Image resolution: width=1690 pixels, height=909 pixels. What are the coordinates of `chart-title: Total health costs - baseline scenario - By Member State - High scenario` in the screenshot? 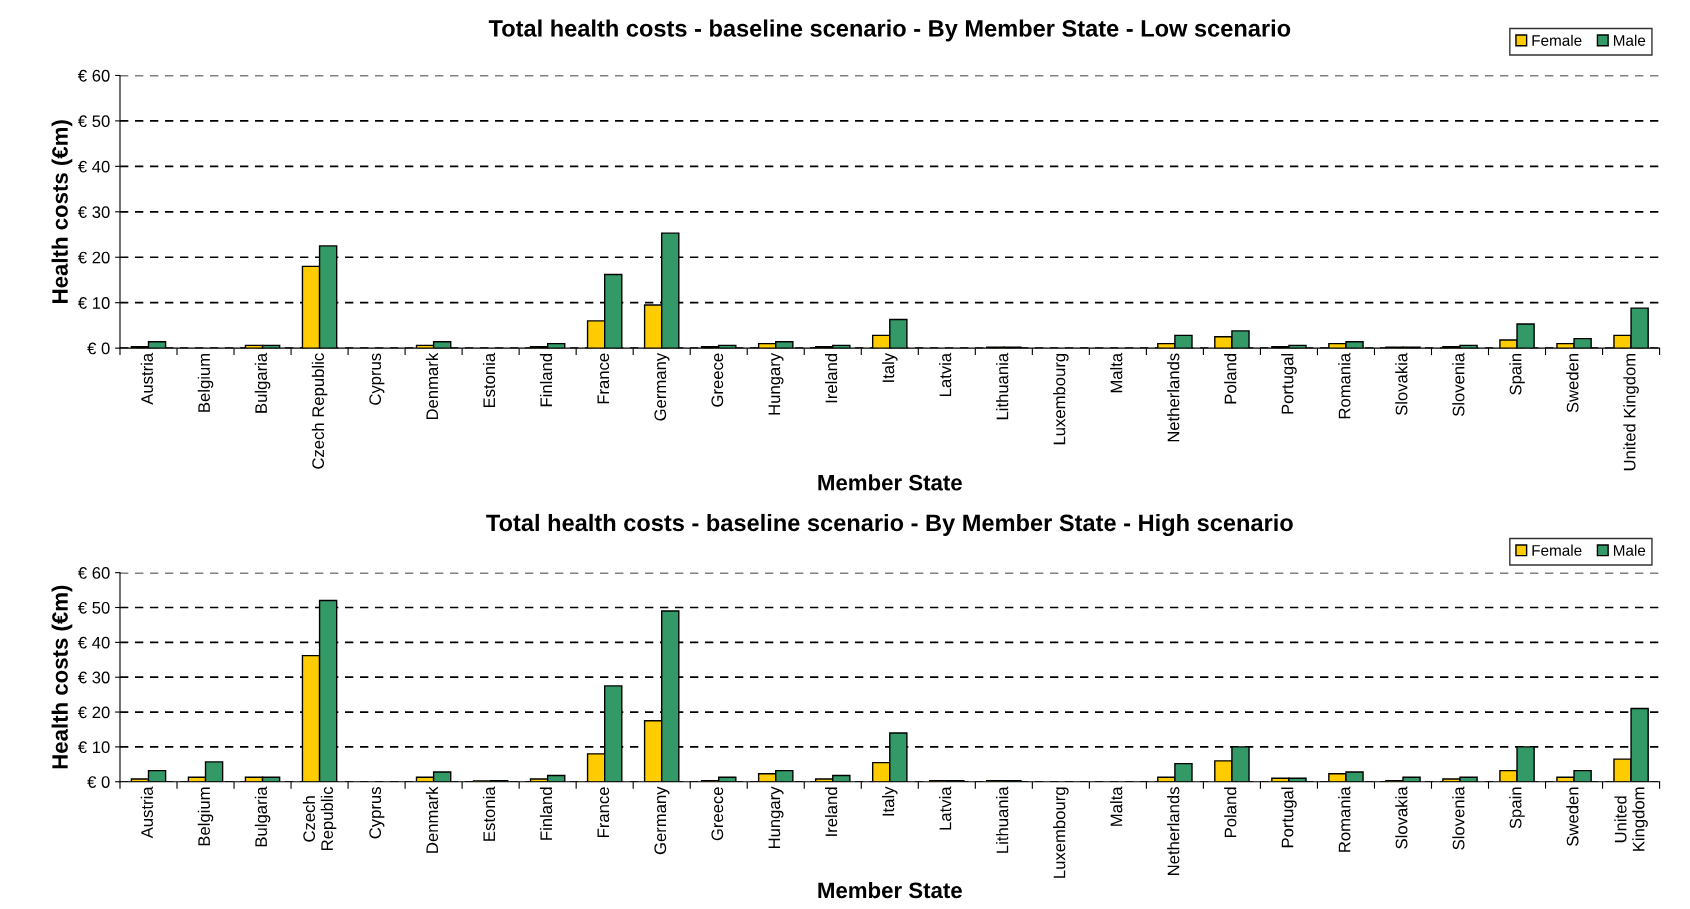 It's located at (889, 525).